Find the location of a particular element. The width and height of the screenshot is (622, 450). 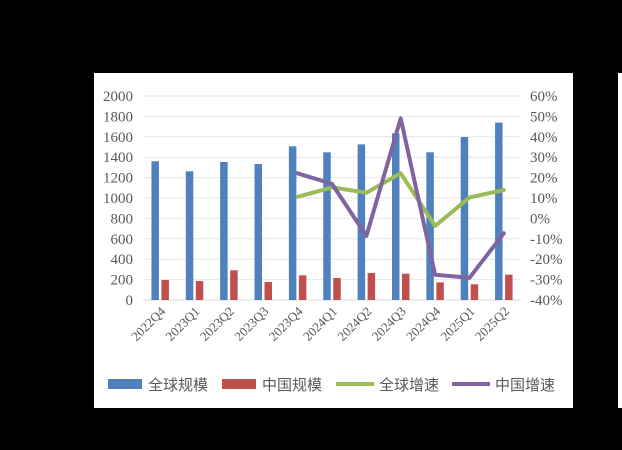

line is located at coordinates (400, 198).